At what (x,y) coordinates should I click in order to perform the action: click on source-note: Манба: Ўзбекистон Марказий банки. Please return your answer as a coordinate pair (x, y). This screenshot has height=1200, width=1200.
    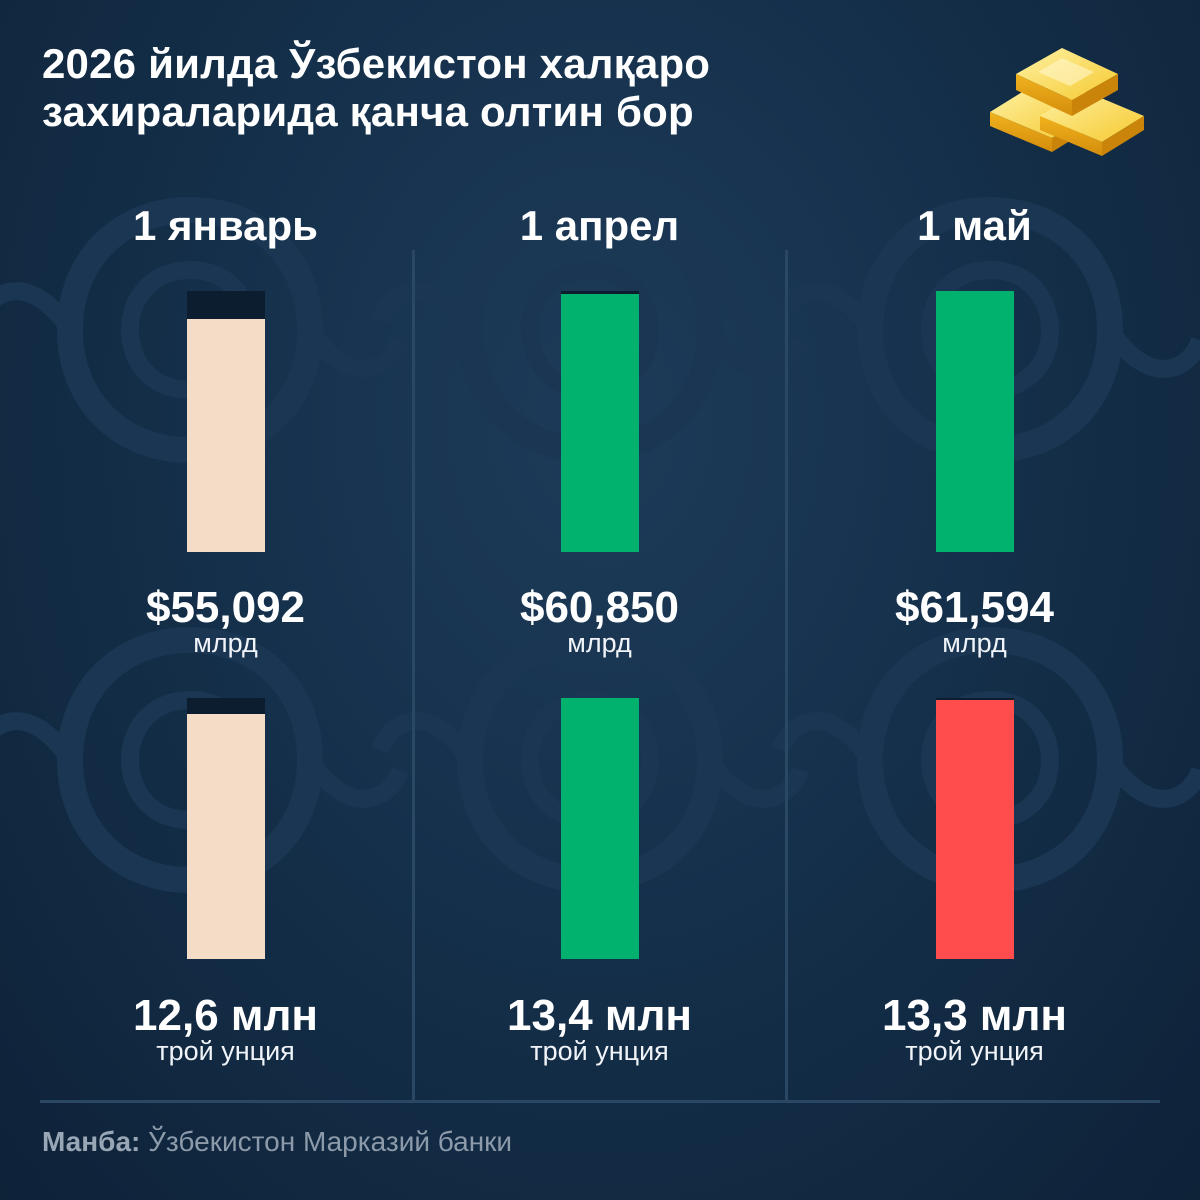
    Looking at the image, I should click on (277, 1142).